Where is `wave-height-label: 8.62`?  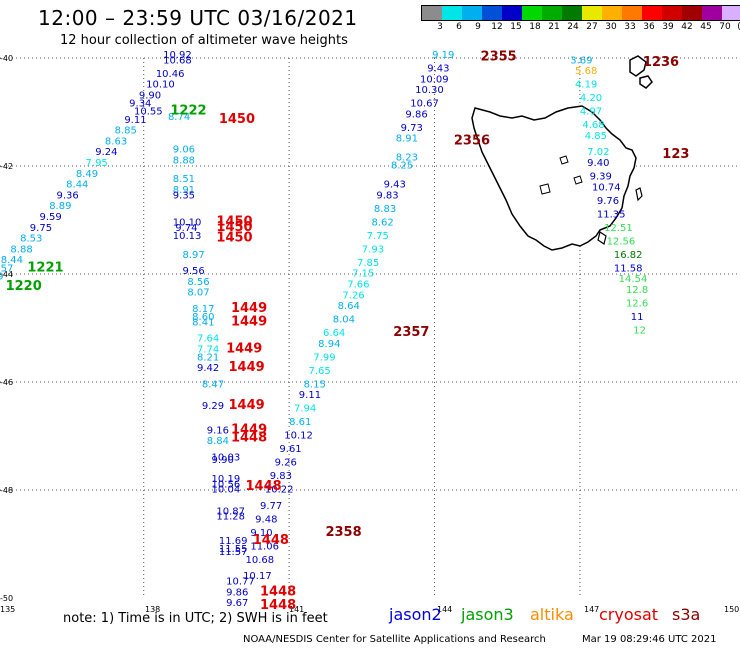
wave-height-label: 8.62 is located at coordinates (383, 222).